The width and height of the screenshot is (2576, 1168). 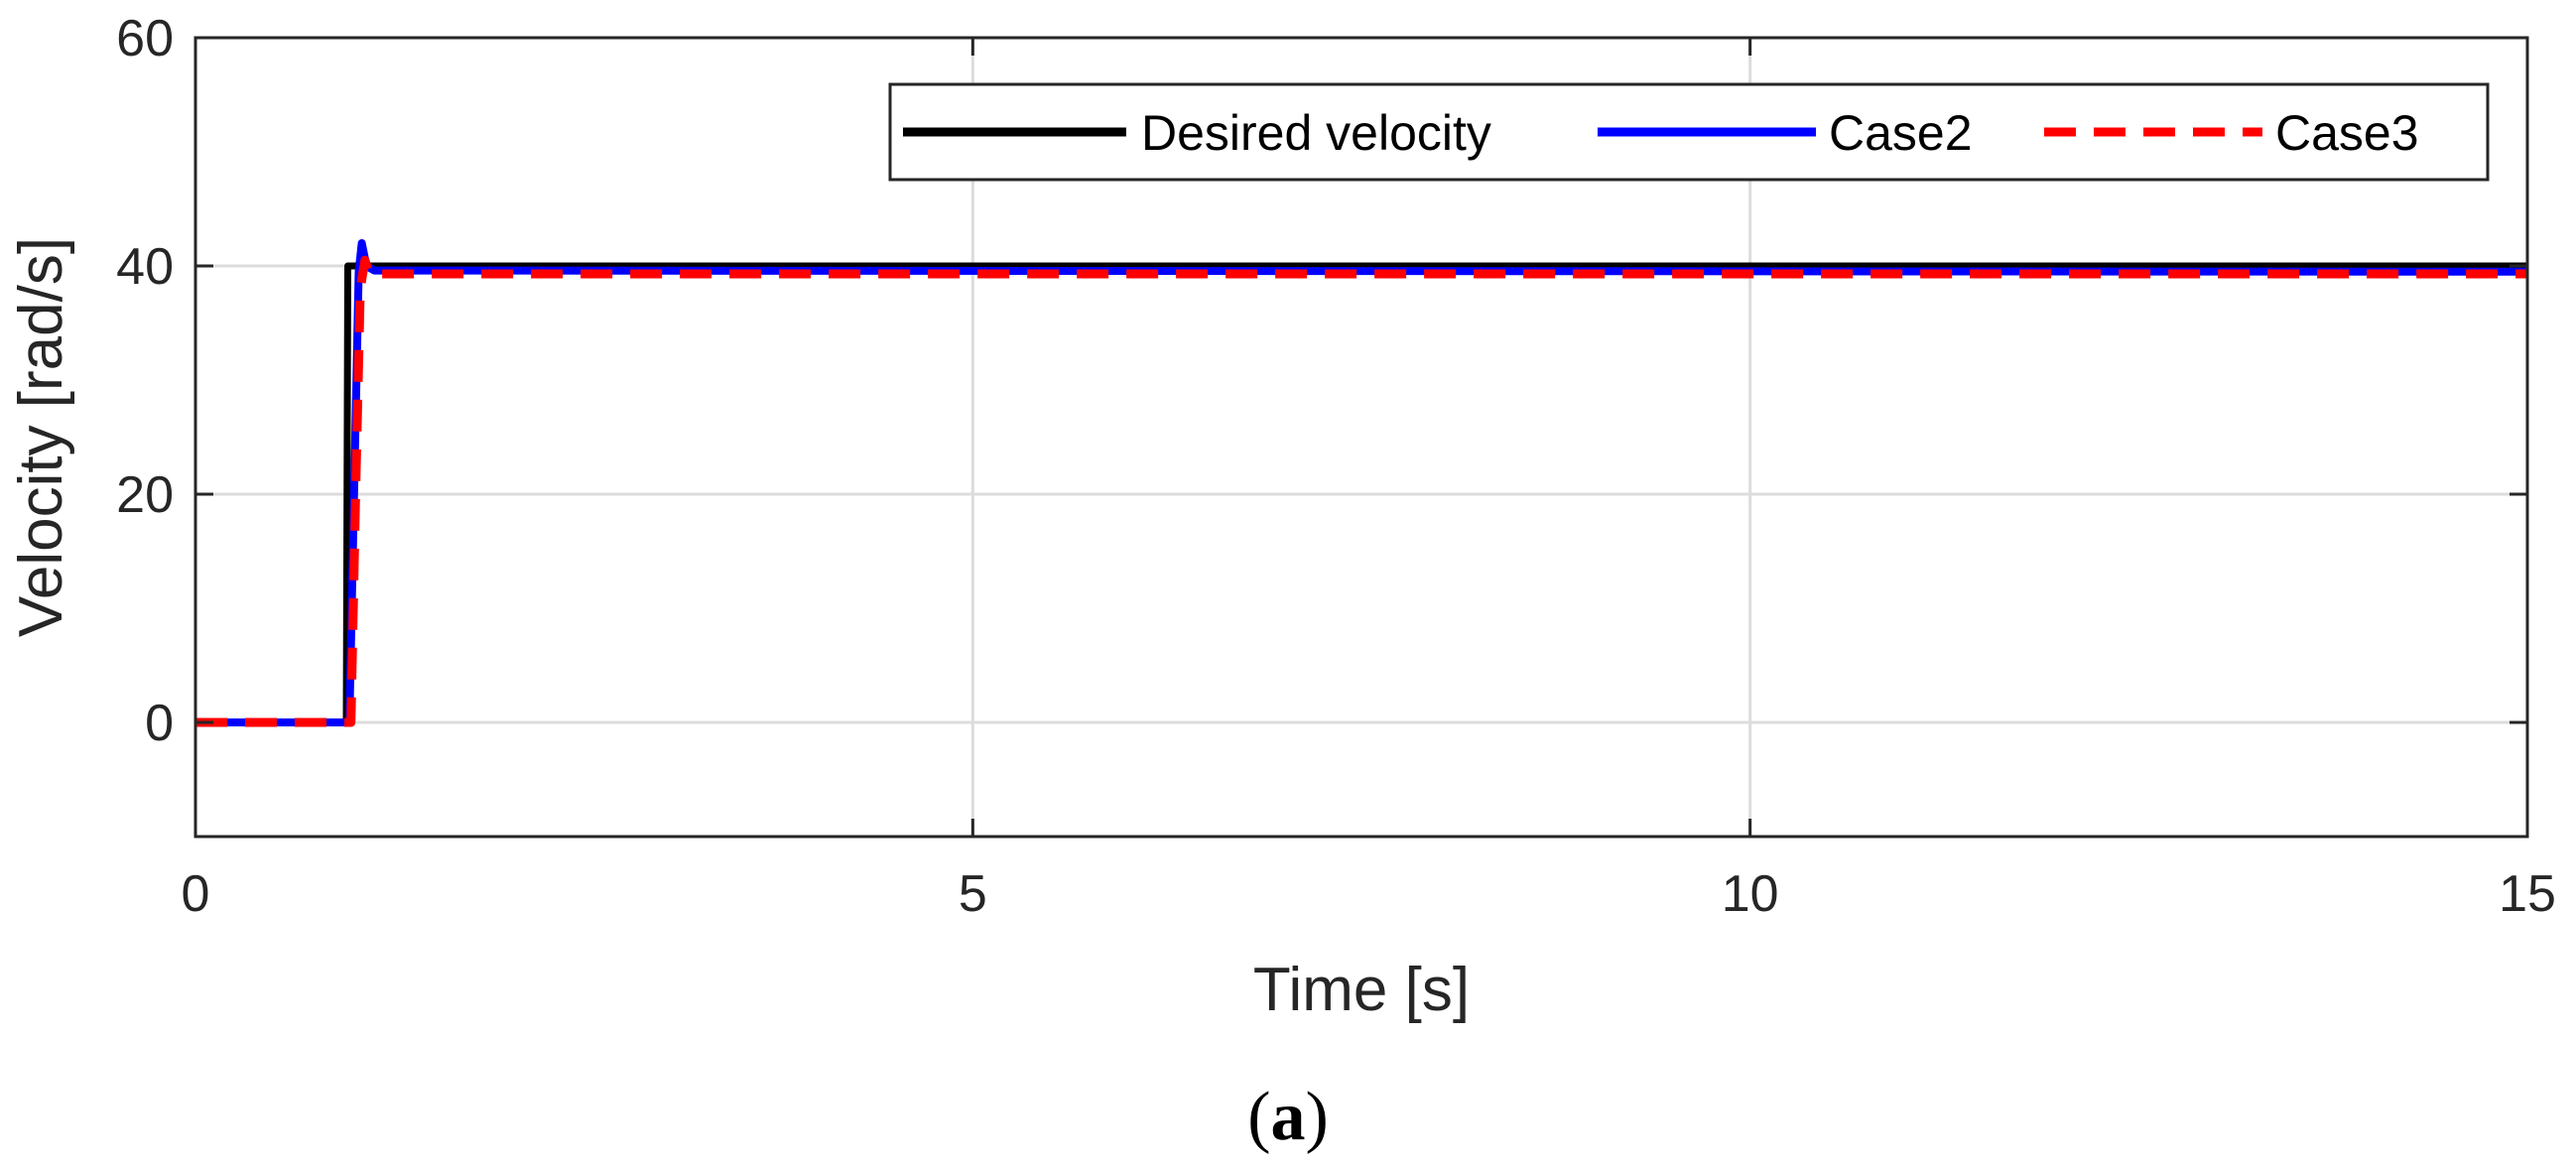 What do you see at coordinates (2528, 894) in the screenshot?
I see `x-tick-label: 15` at bounding box center [2528, 894].